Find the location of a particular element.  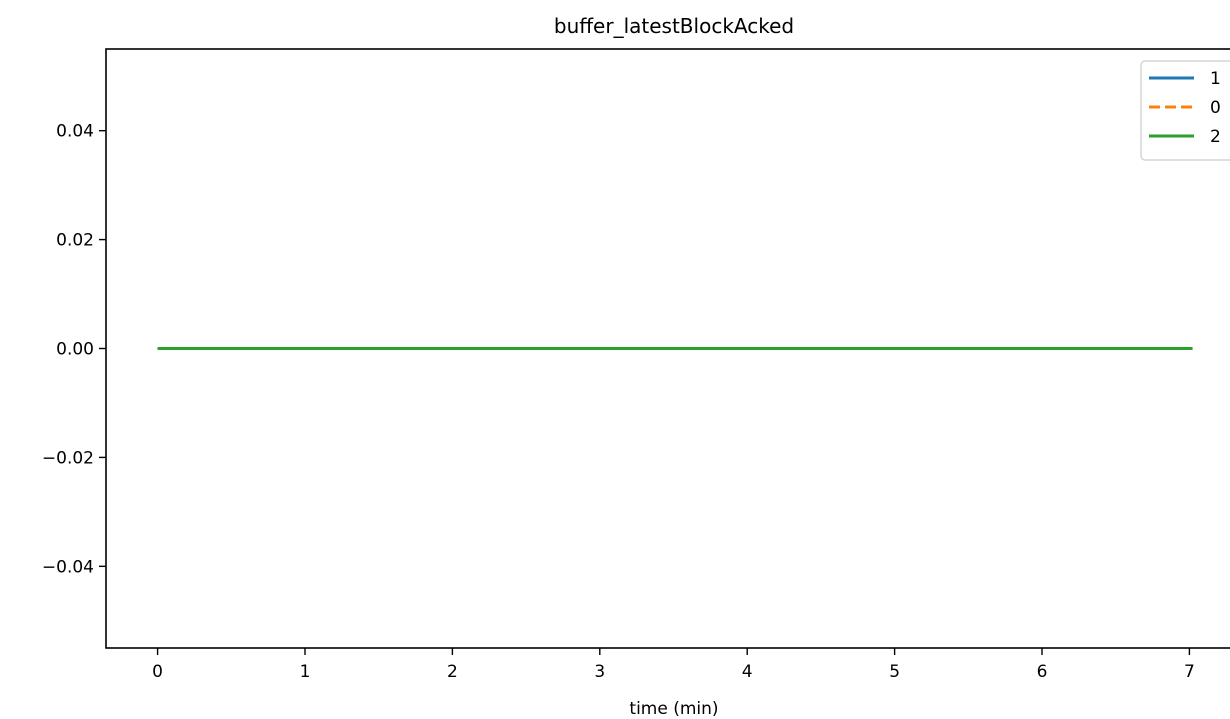

x-tick-label: 2 is located at coordinates (452, 672).